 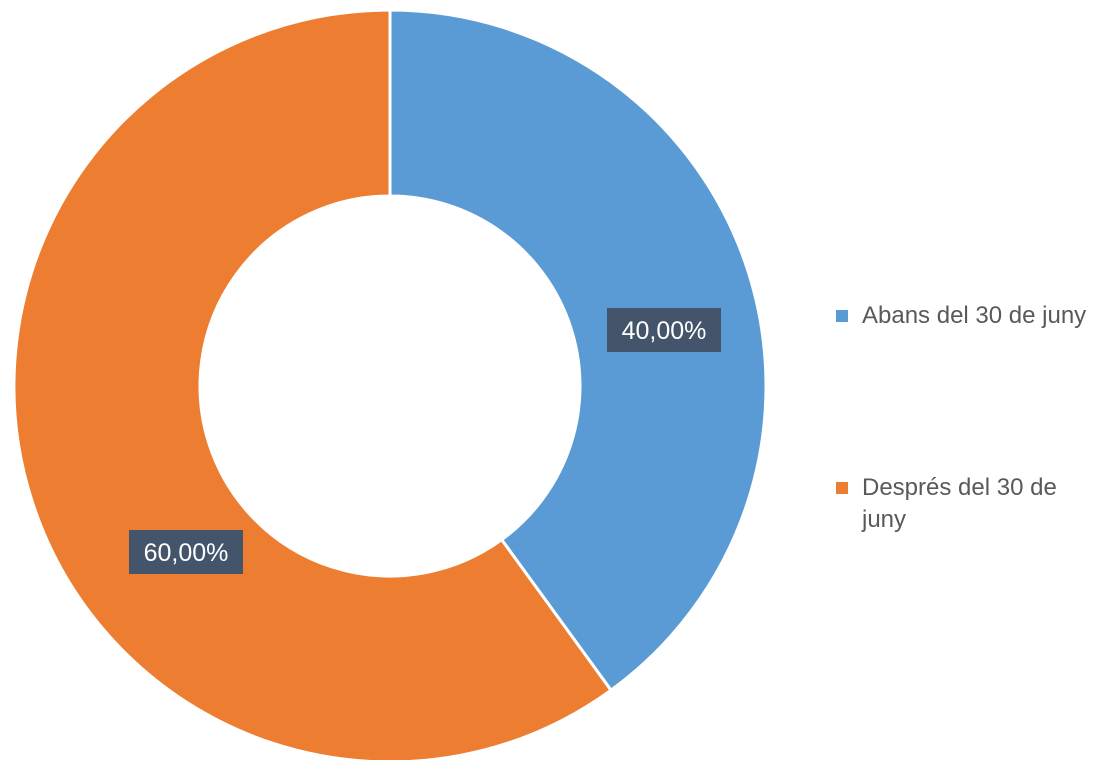 I want to click on data-label-text-abans: 40,00%, so click(x=664, y=331).